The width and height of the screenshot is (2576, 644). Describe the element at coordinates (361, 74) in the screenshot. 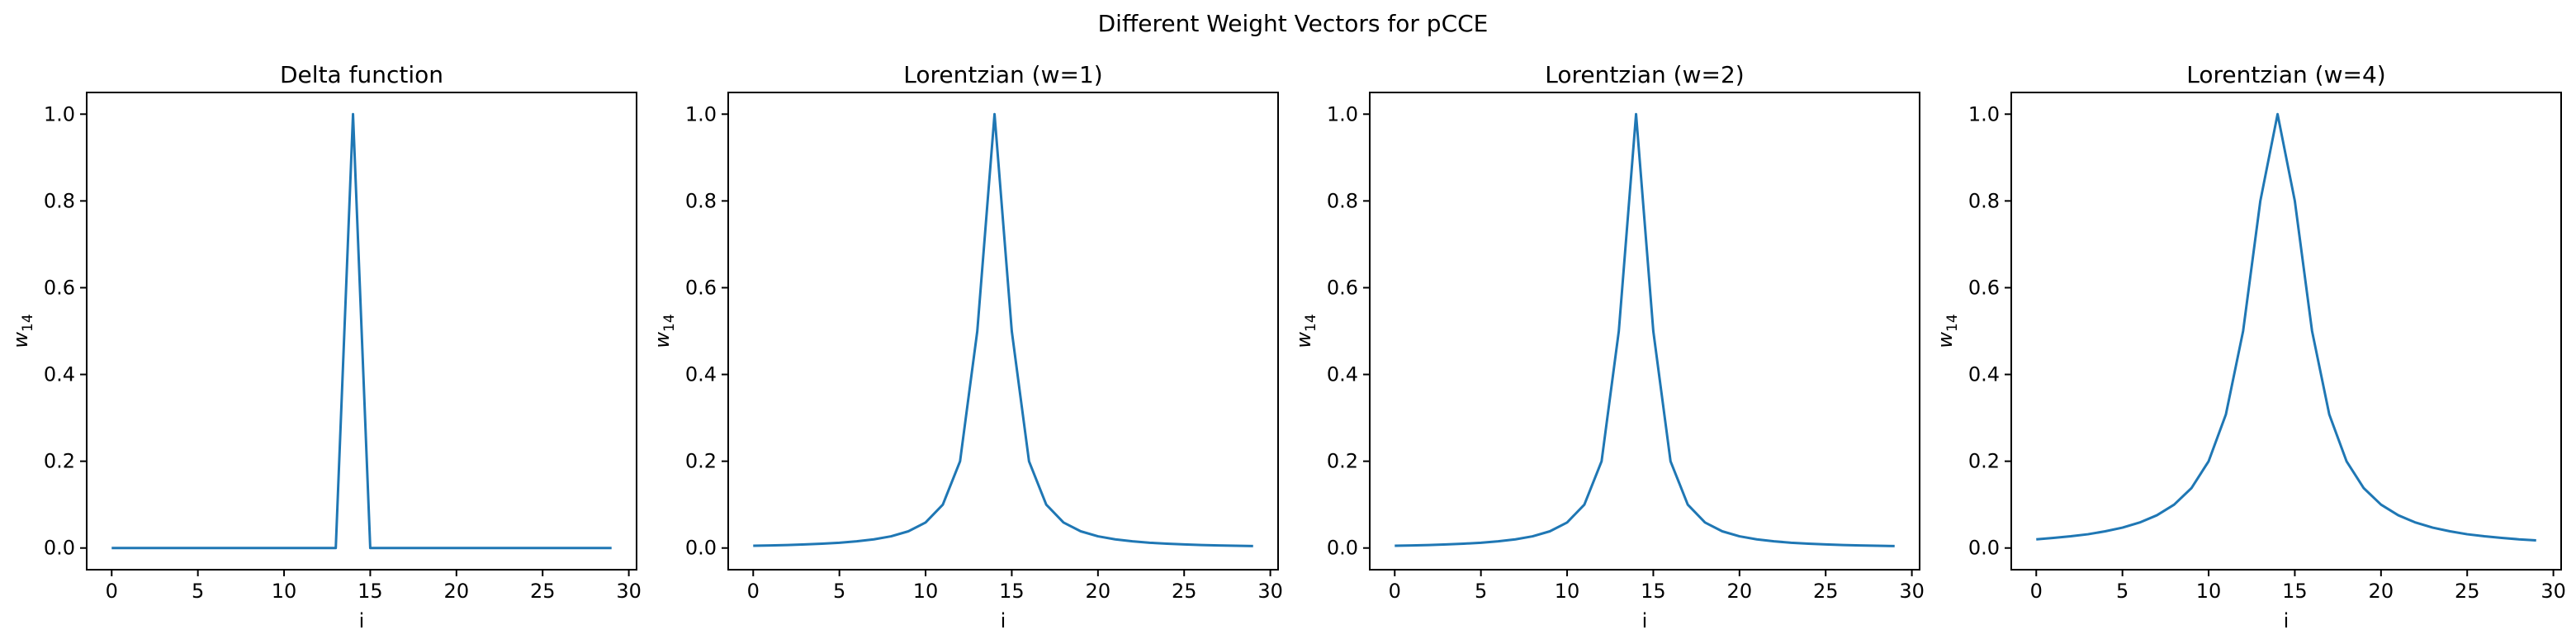

I see `panel-title: Delta function` at that location.